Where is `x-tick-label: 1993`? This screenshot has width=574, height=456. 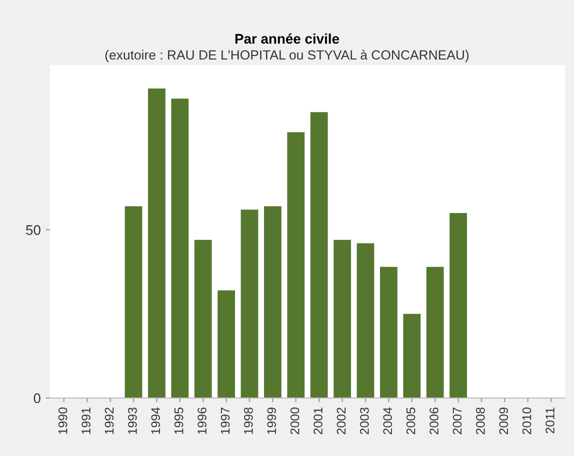 x-tick-label: 1993 is located at coordinates (132, 421).